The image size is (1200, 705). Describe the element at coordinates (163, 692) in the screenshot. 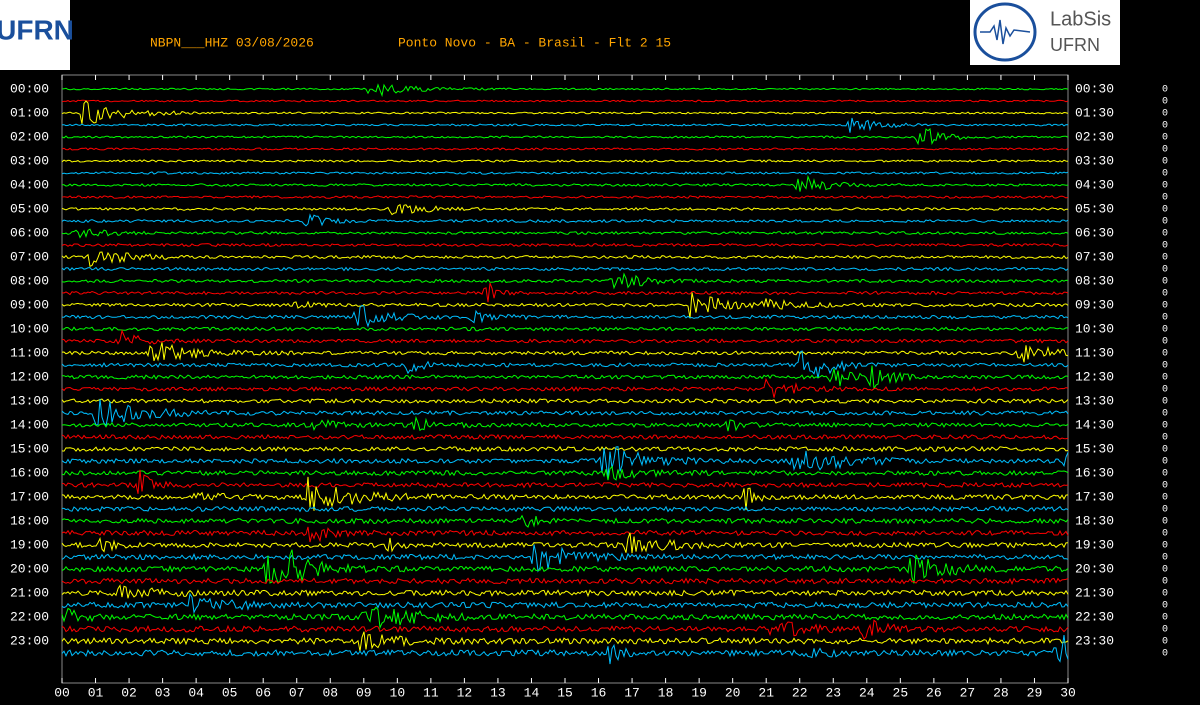

I see `x-tick-label: 03` at that location.